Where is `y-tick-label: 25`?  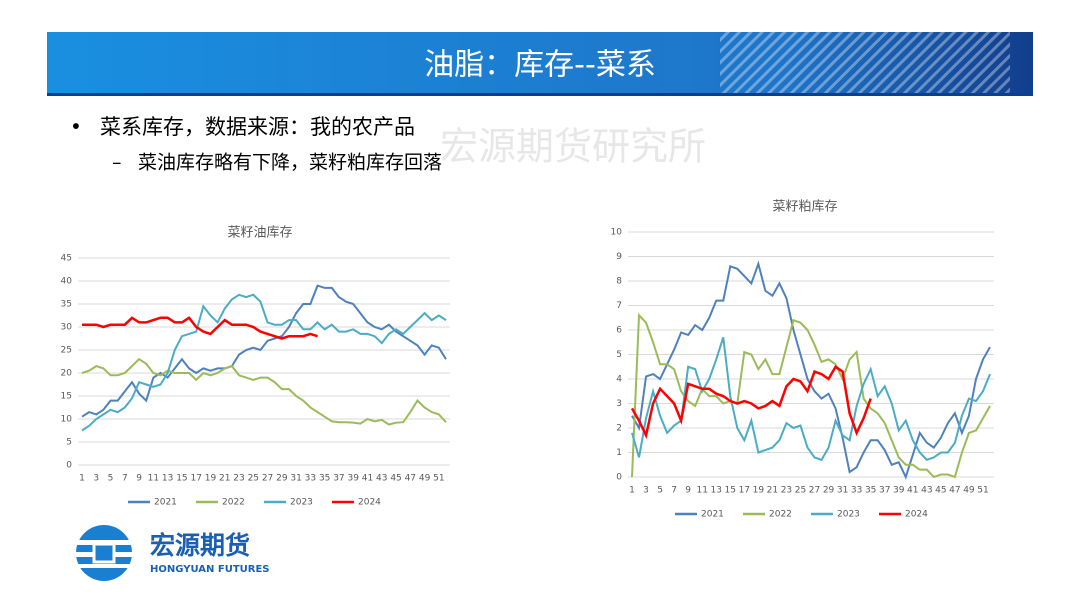 y-tick-label: 25 is located at coordinates (66, 351).